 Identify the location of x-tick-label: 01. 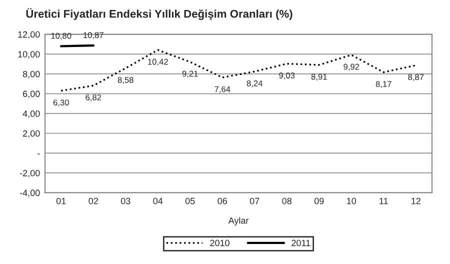
(61, 201).